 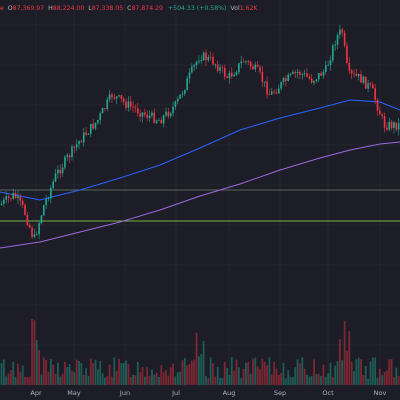 I want to click on month-label-aug: Aug, so click(x=229, y=393).